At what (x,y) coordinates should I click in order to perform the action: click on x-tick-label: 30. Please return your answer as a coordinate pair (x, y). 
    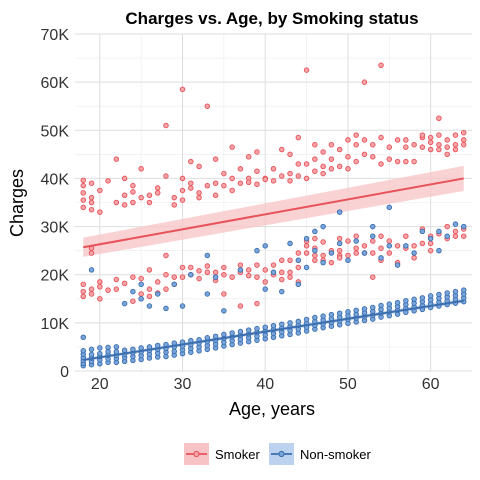
    Looking at the image, I should click on (183, 384).